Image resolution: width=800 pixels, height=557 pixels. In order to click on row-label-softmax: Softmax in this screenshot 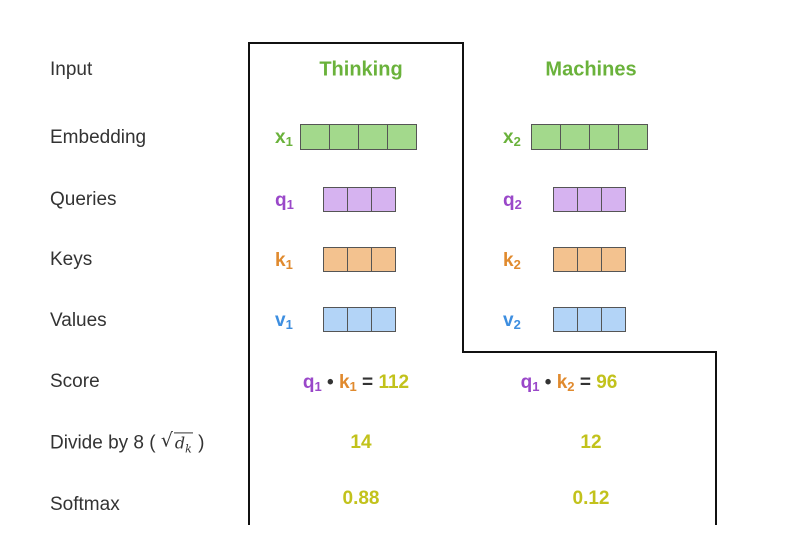, I will do `click(85, 504)`.